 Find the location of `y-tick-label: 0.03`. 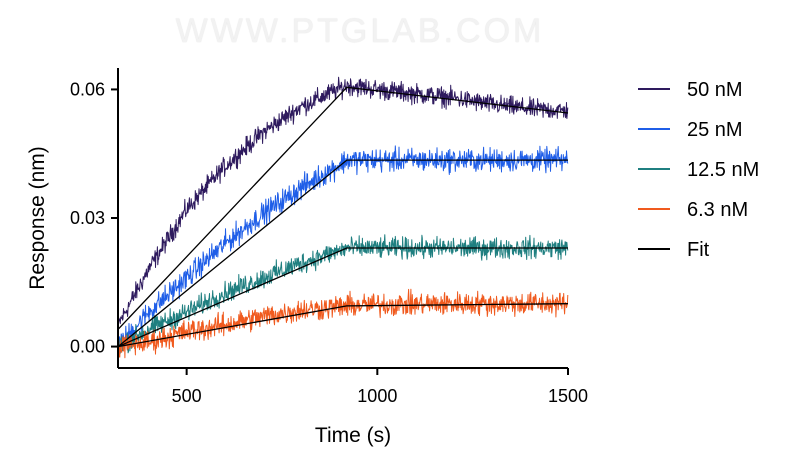

y-tick-label: 0.03 is located at coordinates (87, 218).